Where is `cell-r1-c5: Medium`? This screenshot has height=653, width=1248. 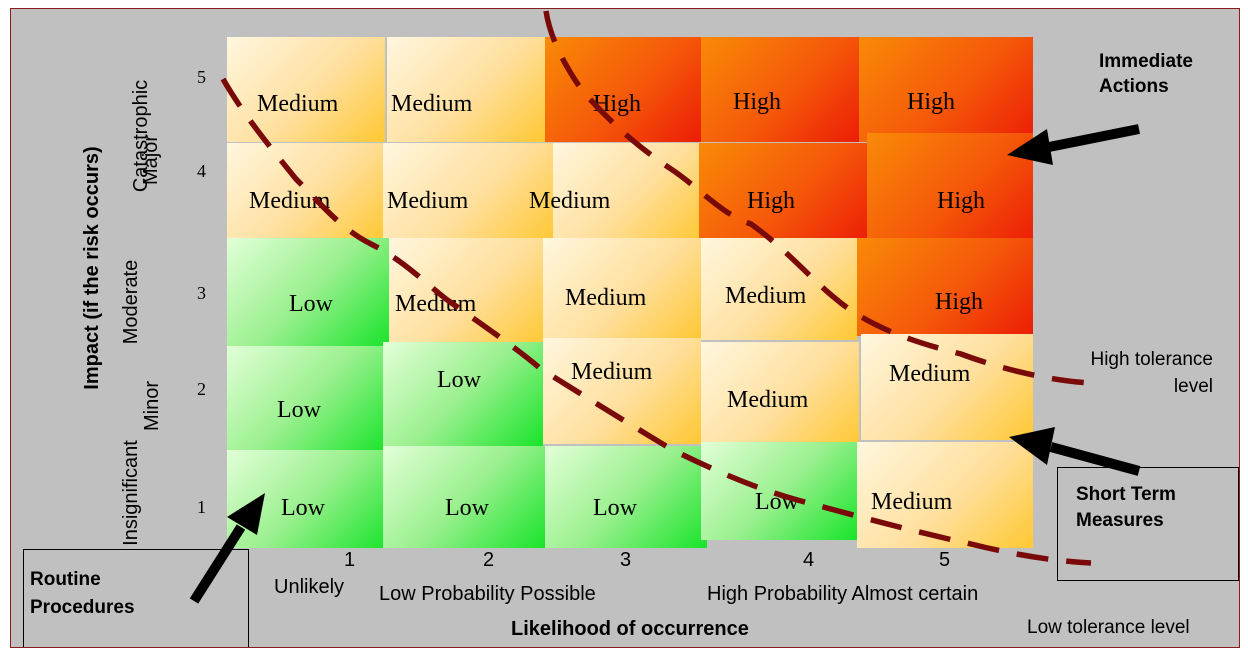
cell-r1-c5: Medium is located at coordinates (945, 495).